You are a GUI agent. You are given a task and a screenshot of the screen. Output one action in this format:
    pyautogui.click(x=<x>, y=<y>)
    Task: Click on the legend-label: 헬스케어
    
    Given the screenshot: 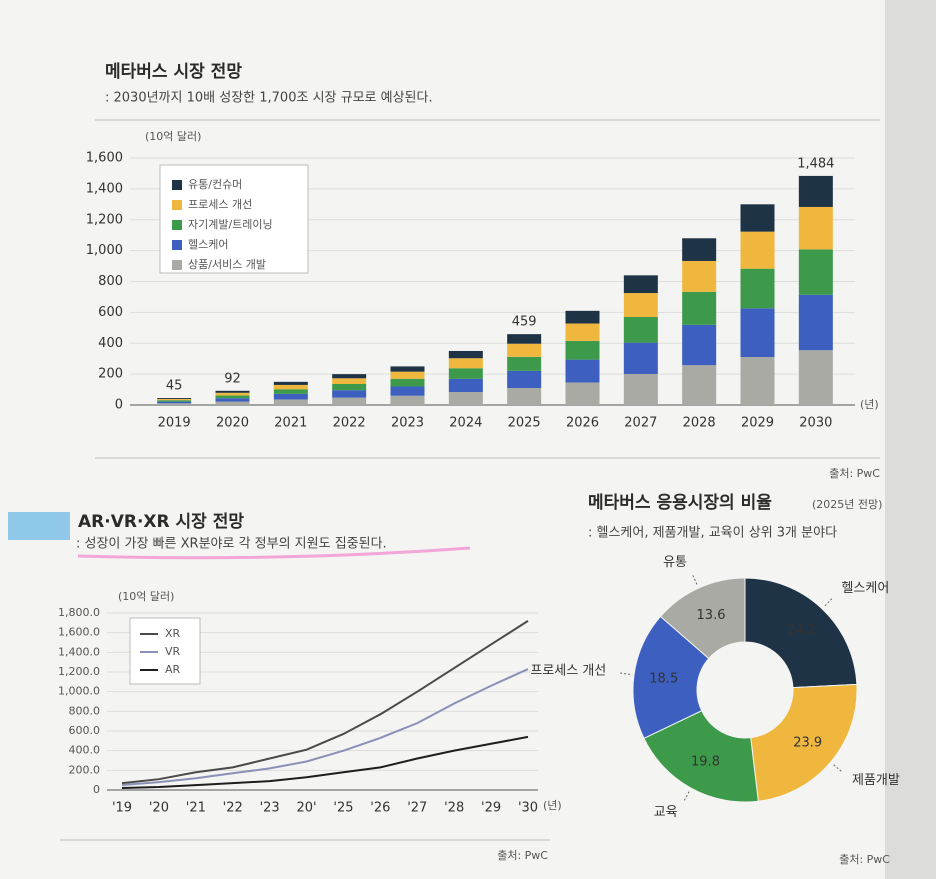 What is the action you would take?
    pyautogui.click(x=208, y=244)
    